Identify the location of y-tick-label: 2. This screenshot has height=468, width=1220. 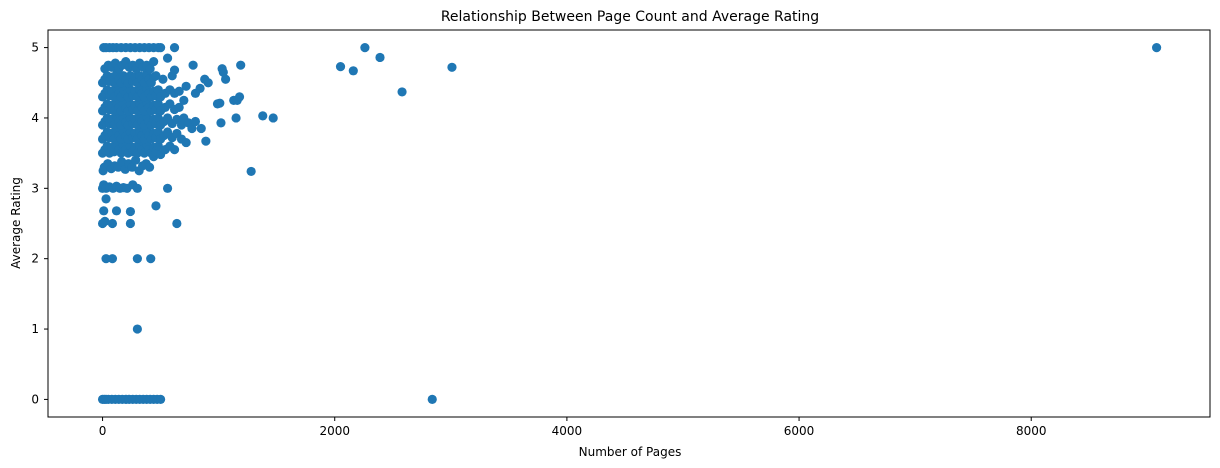
(35, 259).